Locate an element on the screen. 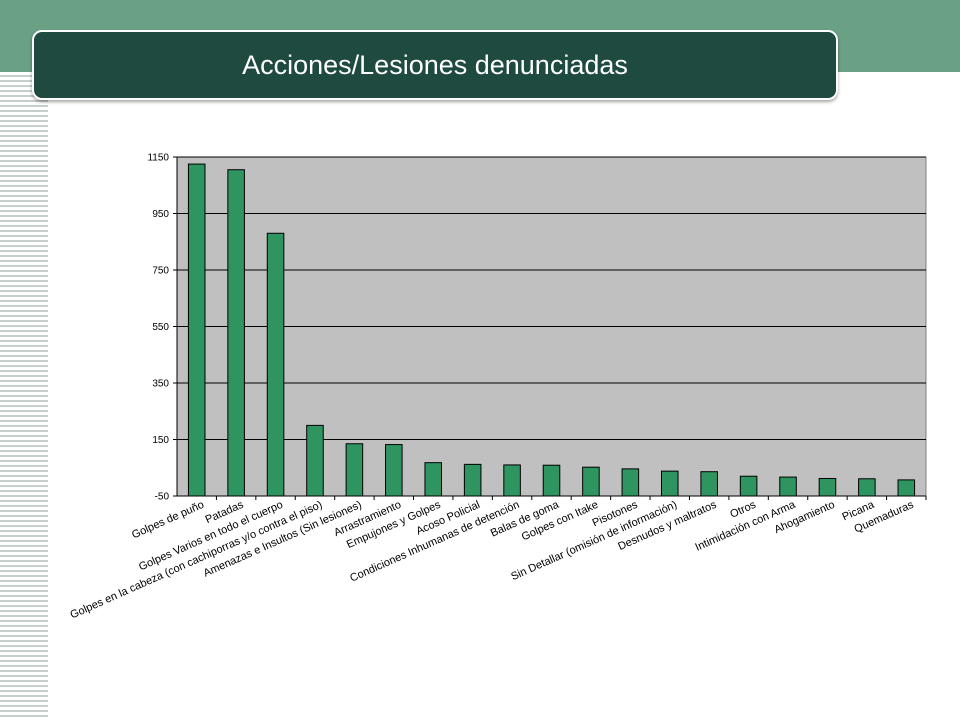 This screenshot has height=720, width=960. y-tick-label: 750 is located at coordinates (160, 271).